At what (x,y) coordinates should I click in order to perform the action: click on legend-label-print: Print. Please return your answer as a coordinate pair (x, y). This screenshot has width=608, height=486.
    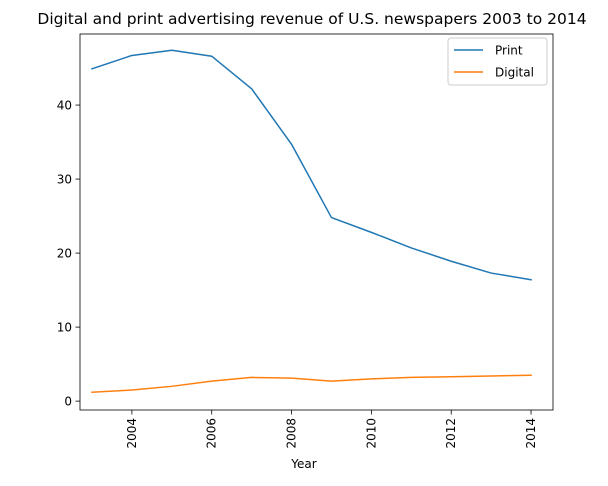
    Looking at the image, I should click on (509, 50).